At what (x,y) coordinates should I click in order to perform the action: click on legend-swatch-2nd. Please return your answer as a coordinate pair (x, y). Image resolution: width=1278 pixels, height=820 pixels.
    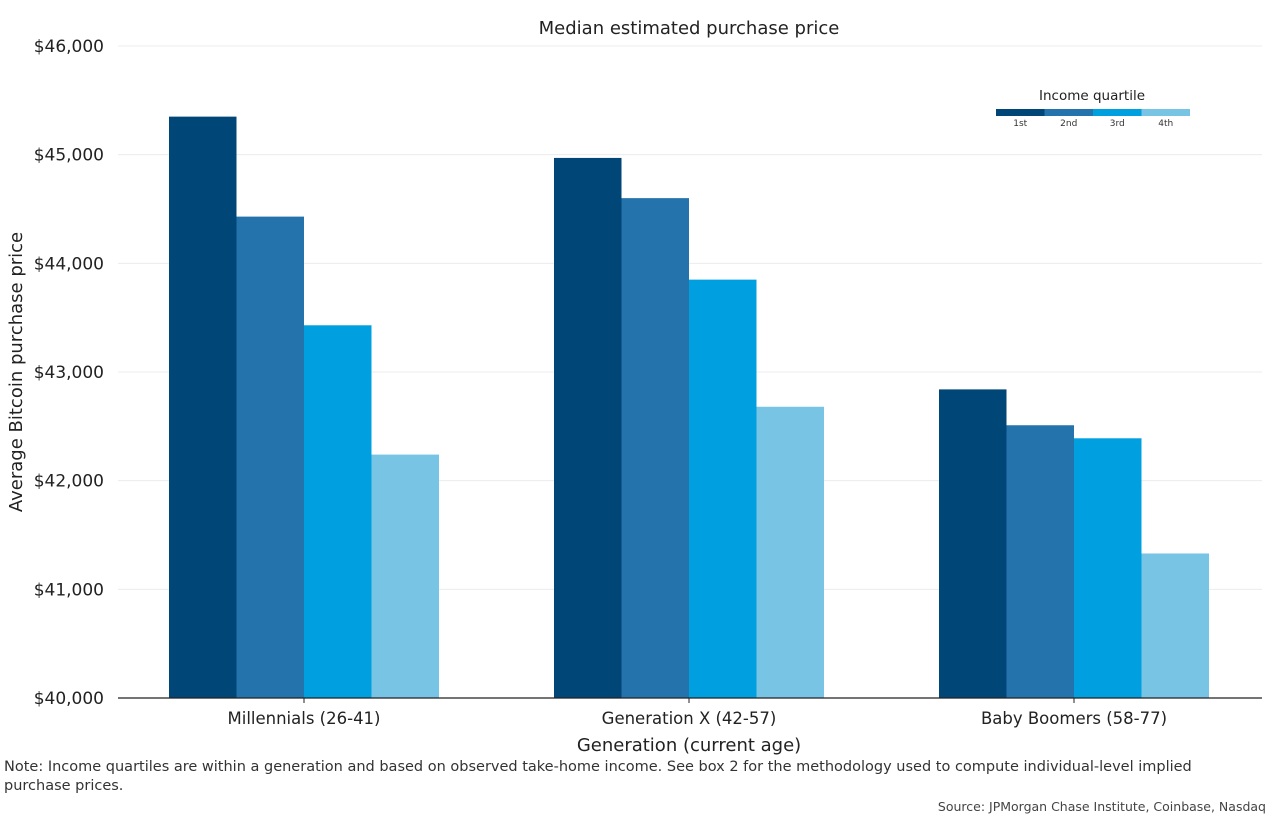
    Looking at the image, I should click on (1068, 112).